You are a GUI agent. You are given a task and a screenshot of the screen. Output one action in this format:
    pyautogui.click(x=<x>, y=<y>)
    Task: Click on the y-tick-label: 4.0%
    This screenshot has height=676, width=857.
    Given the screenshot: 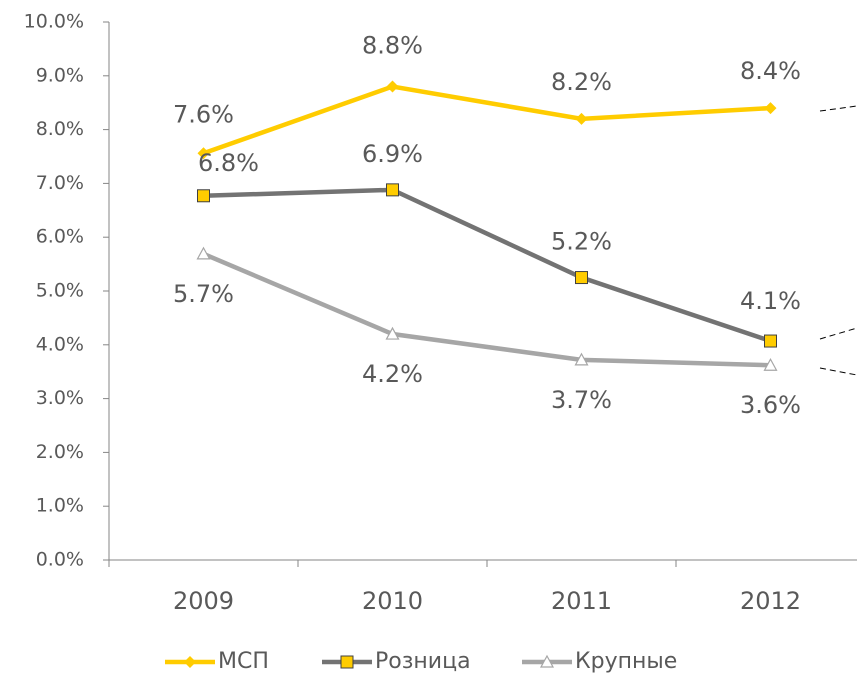 What is the action you would take?
    pyautogui.click(x=60, y=344)
    